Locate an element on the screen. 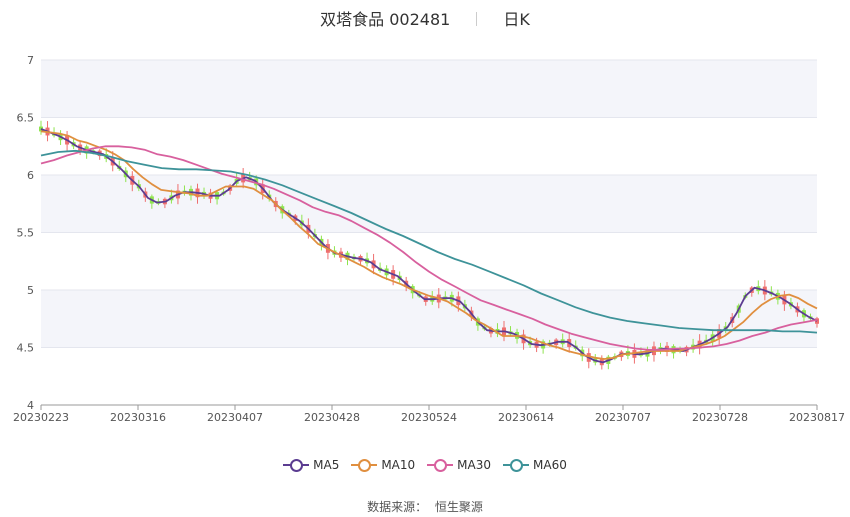  y-tick-label: 5 is located at coordinates (30, 290).